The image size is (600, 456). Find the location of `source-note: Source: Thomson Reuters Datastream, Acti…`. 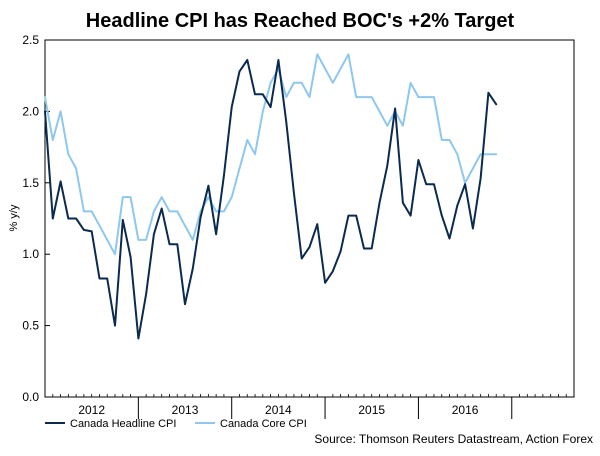

source-note: Source: Thomson Reuters Datastream, Acti… is located at coordinates (453, 439).